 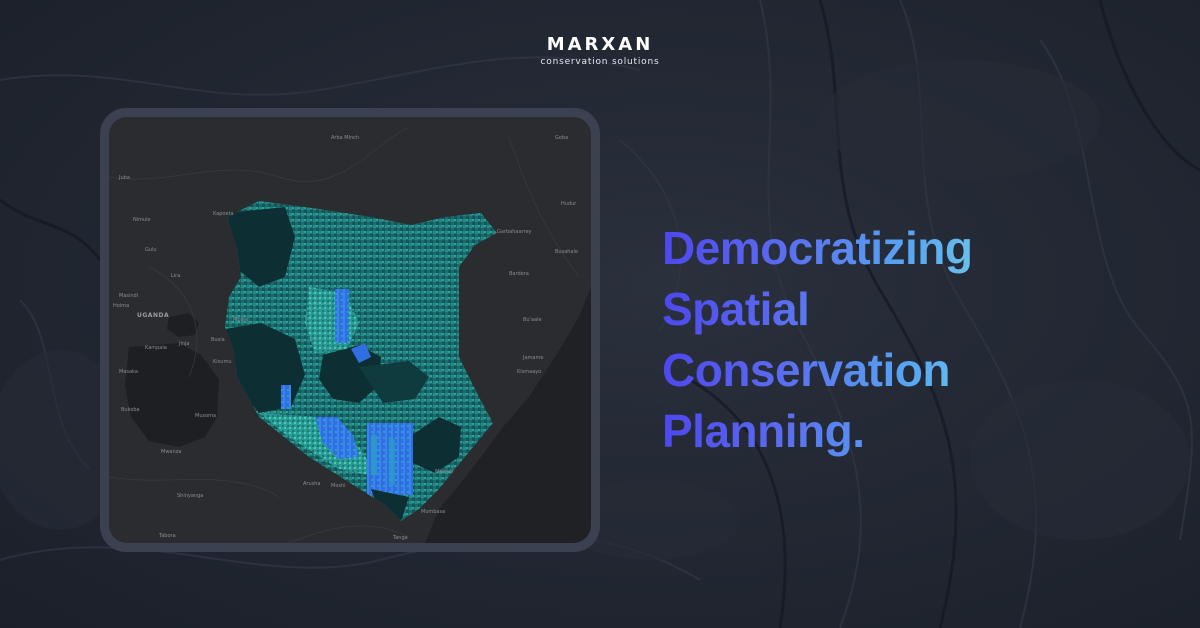 I want to click on map-label: Mombasa, so click(x=433, y=512).